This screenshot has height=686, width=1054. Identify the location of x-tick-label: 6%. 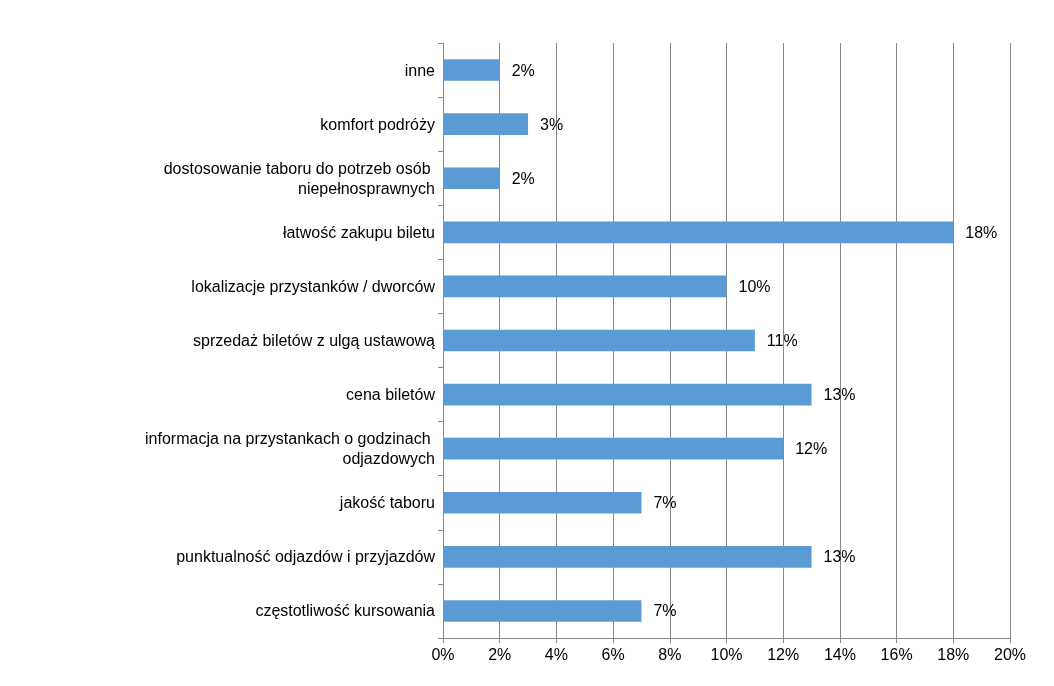
(613, 654).